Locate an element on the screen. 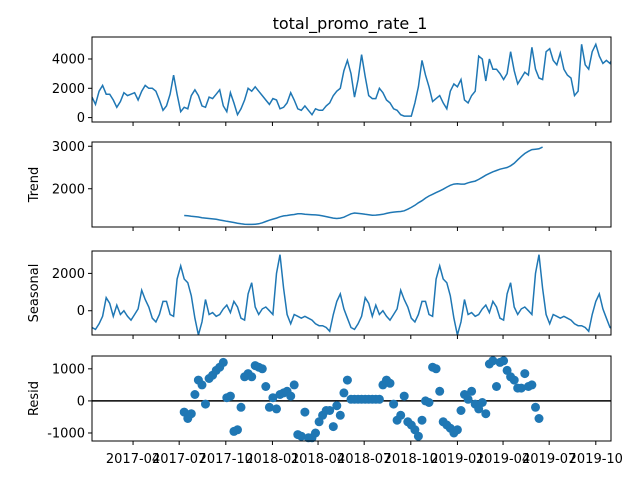 This screenshot has width=640, height=480. axes-frame-seasonal is located at coordinates (351, 293).